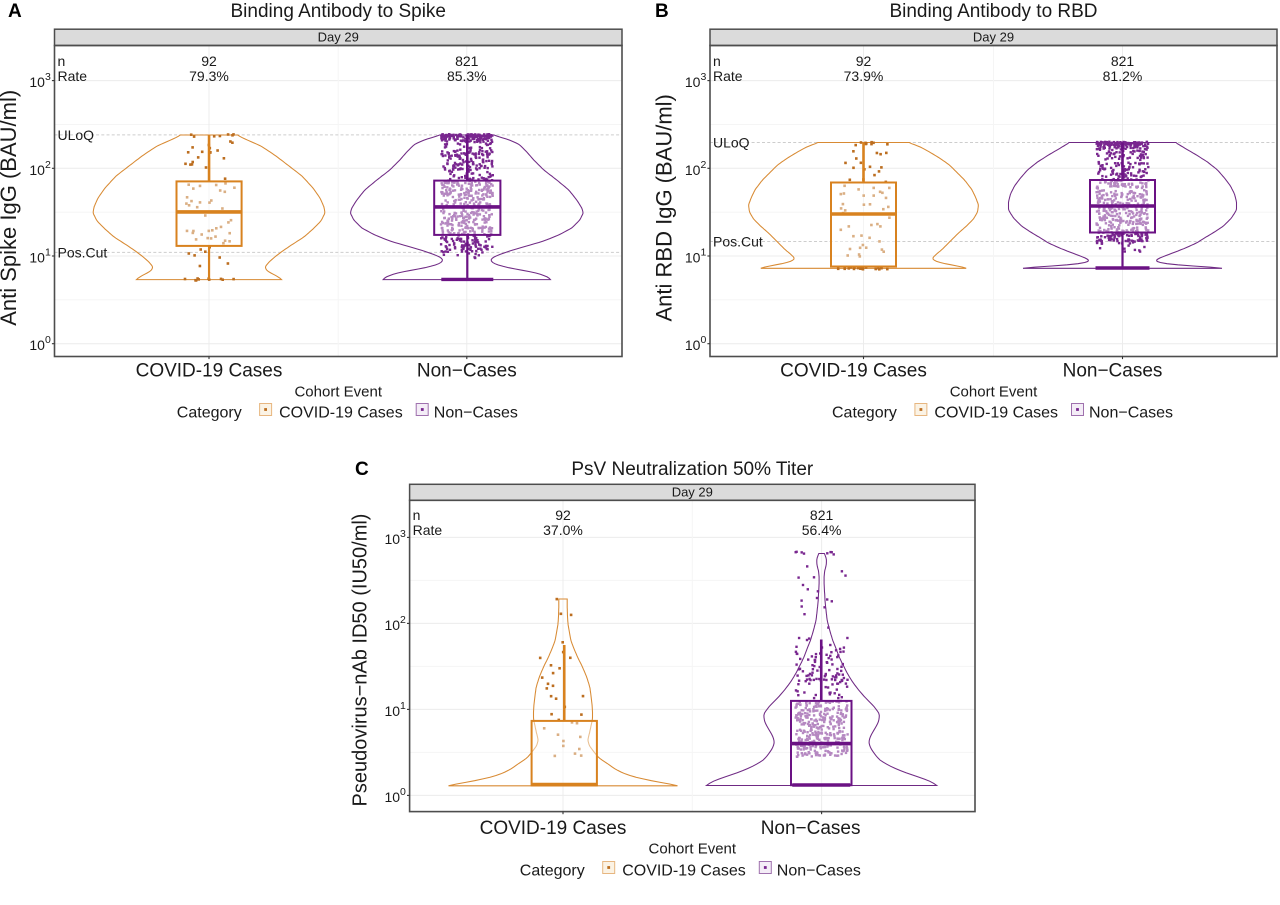 Image resolution: width=1280 pixels, height=905 pixels. Describe the element at coordinates (993, 11) in the screenshot. I see `svg-text: Binding Antibody to RBD` at that location.